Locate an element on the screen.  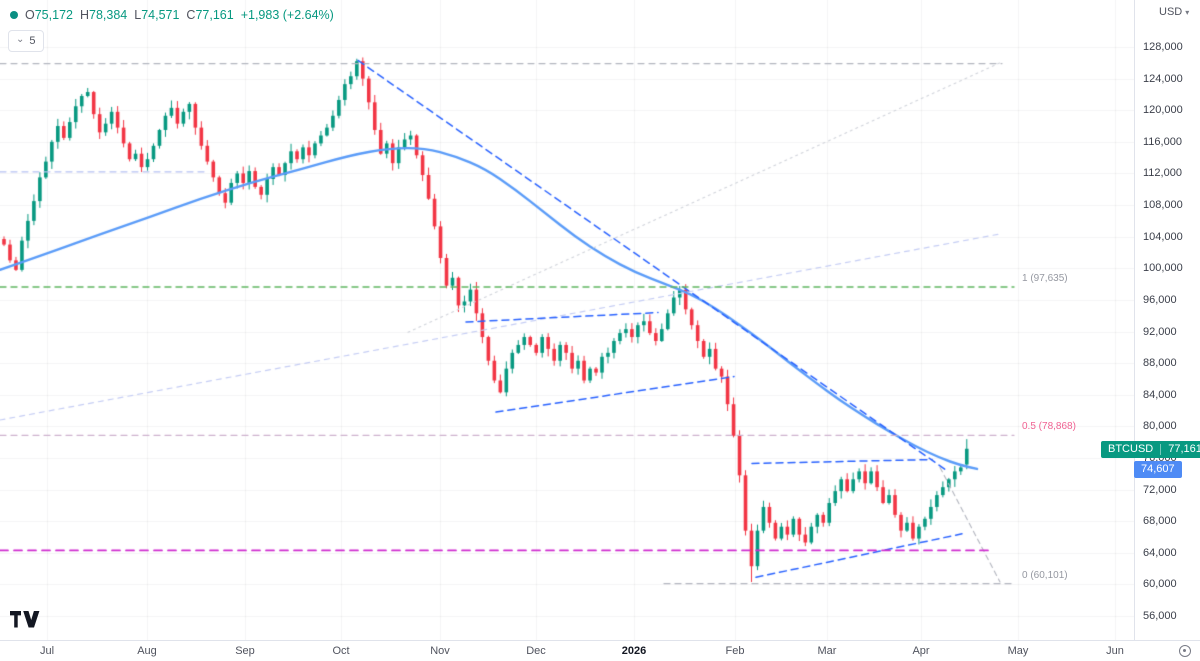
time-tick: Mar is located at coordinates (827, 651).